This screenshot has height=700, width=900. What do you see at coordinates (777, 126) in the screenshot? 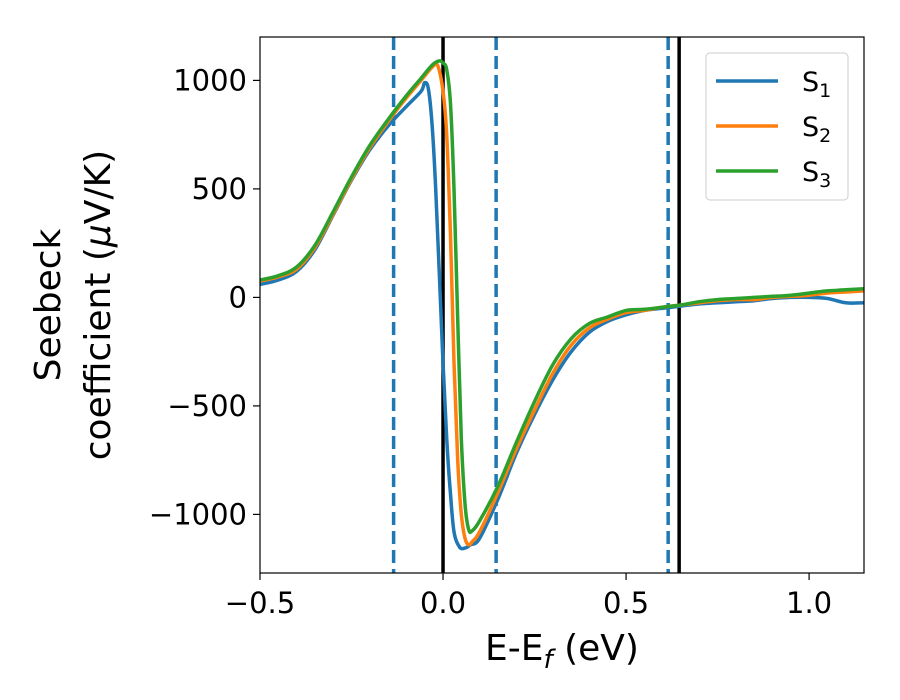
I see `legend: S1 S2 S3` at bounding box center [777, 126].